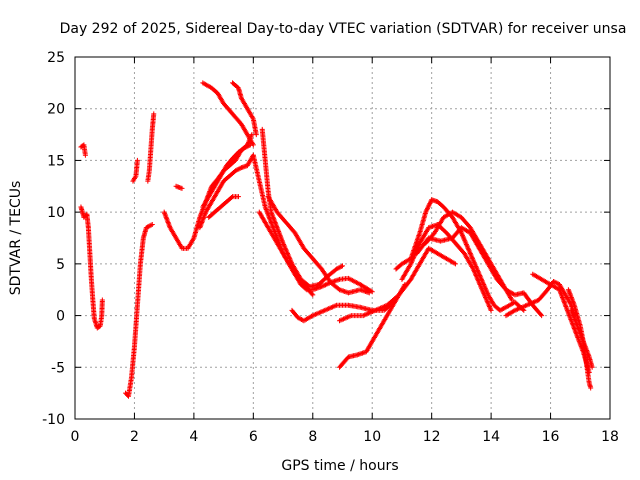  What do you see at coordinates (53, 239) in the screenshot?
I see `y-tick-labels: -10 -5 0 5 10 15 20 25` at bounding box center [53, 239].